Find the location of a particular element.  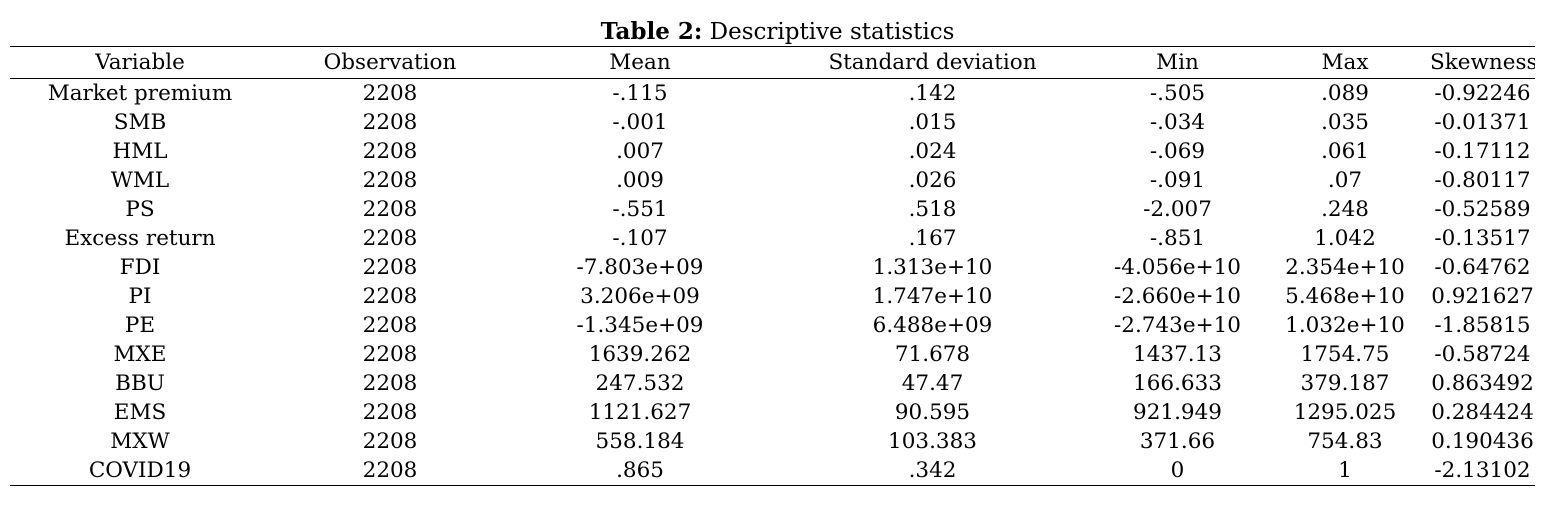

cell-standard-deviation: 6.488e+09 is located at coordinates (932, 325).